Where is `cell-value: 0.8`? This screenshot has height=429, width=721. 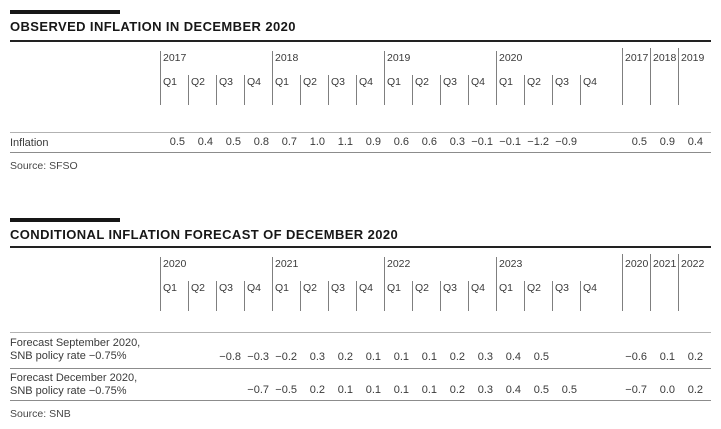
cell-value: 0.8 is located at coordinates (261, 142).